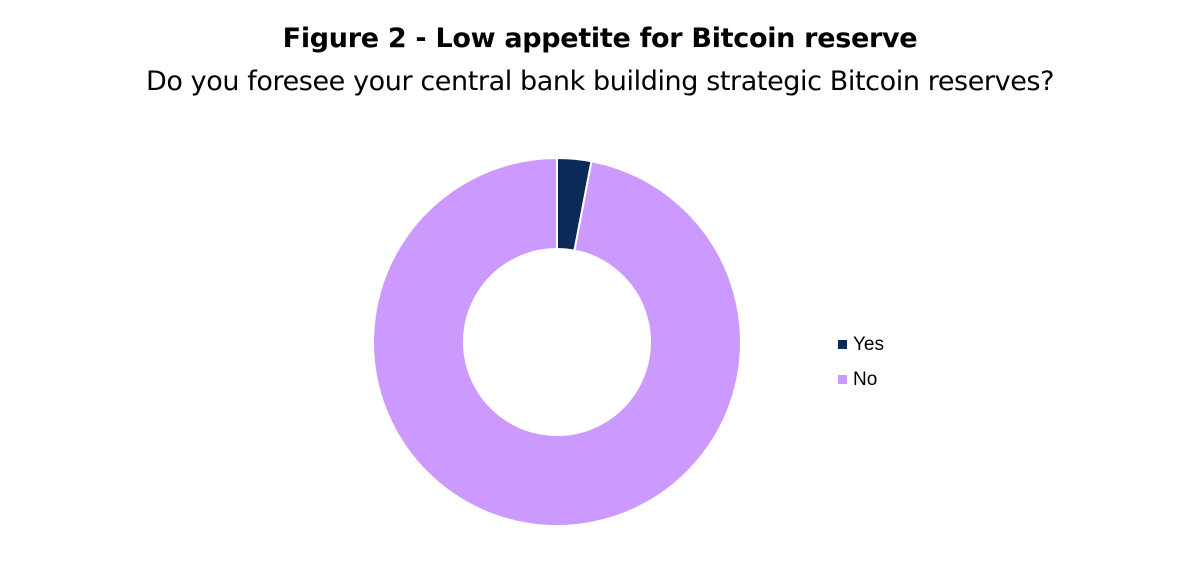 Image resolution: width=1200 pixels, height=565 pixels. Describe the element at coordinates (842, 379) in the screenshot. I see `legend-swatch-no` at that location.